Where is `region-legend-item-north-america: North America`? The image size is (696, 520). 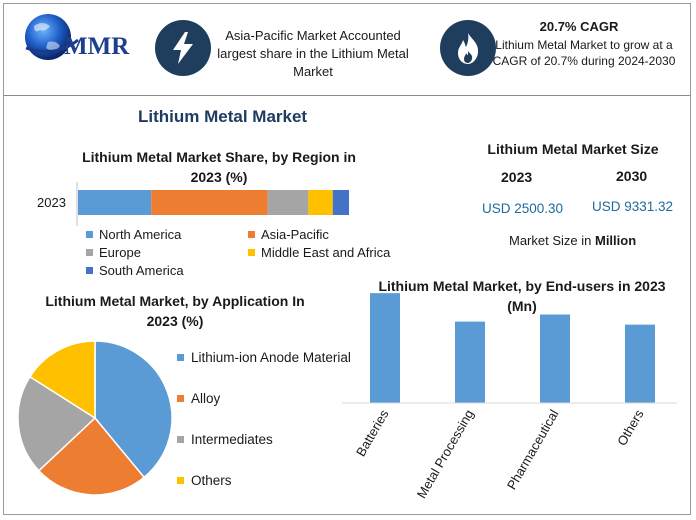
region-legend-item-north-america: North America is located at coordinates (133, 234).